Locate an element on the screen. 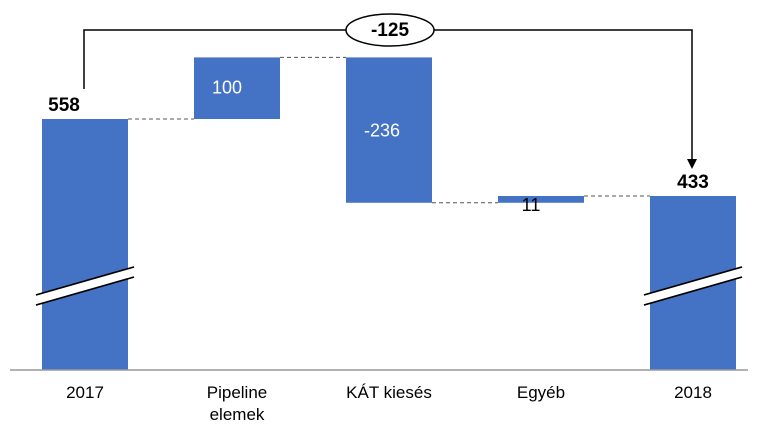 This screenshot has width=757, height=424. category-label-5: 2018 is located at coordinates (693, 392).